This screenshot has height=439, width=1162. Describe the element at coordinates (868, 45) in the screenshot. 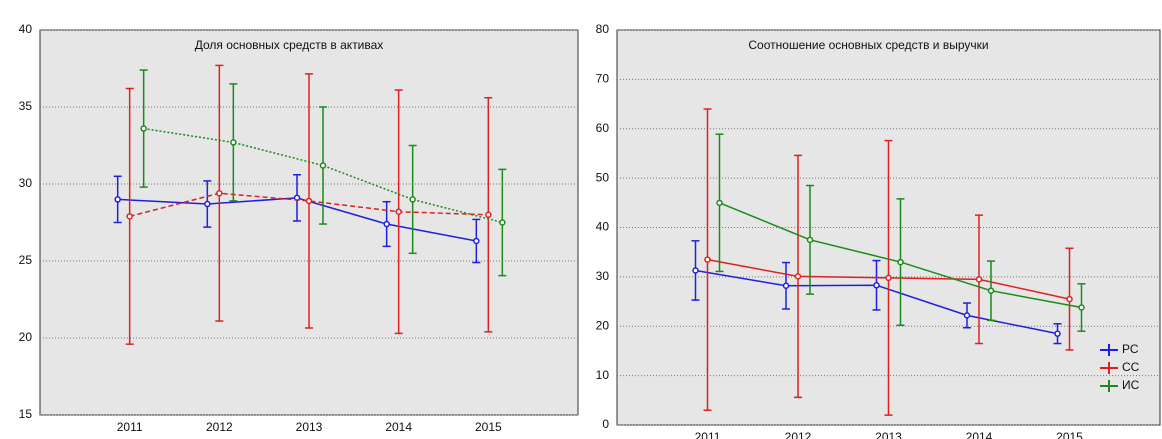

I see `chart-title: Соотношение основных средств и выручки` at that location.